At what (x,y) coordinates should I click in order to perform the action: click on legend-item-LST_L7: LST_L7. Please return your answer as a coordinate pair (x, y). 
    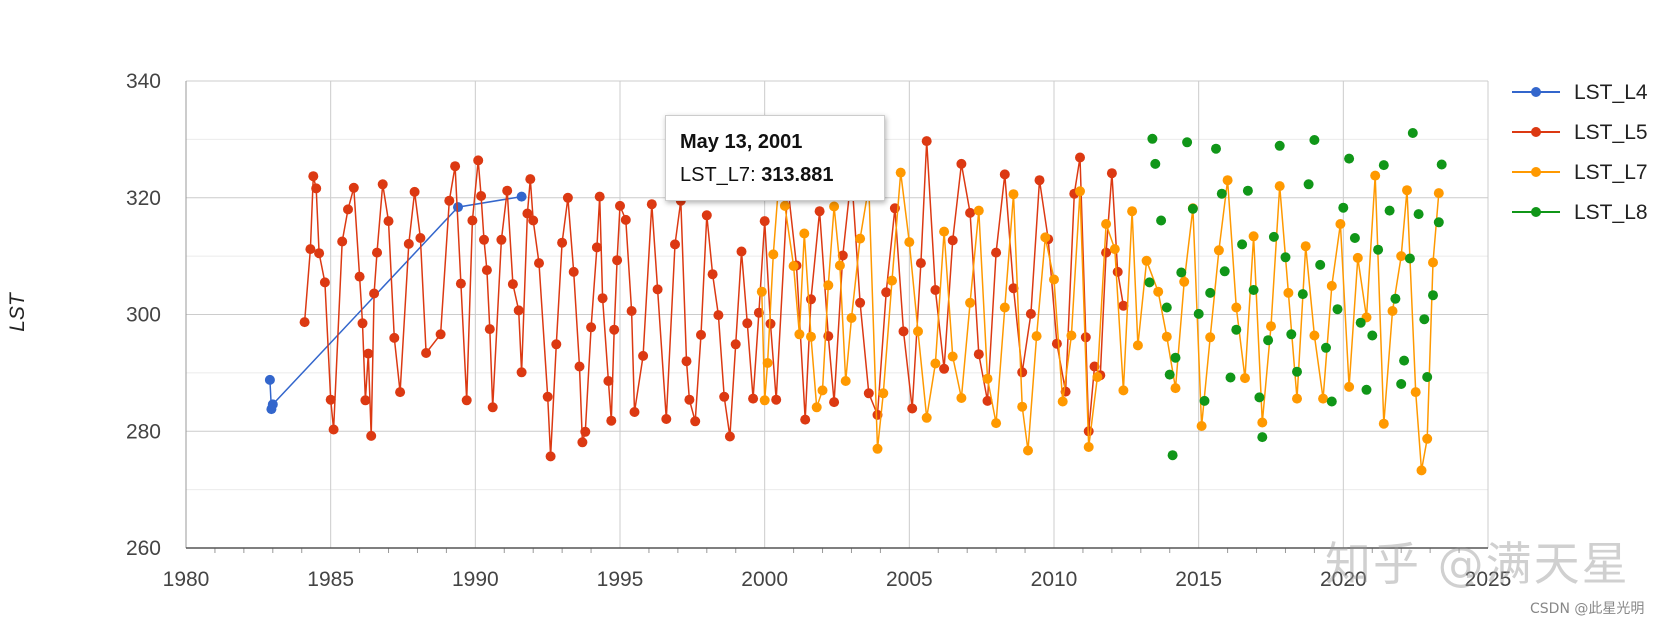
    Looking at the image, I should click on (1580, 172).